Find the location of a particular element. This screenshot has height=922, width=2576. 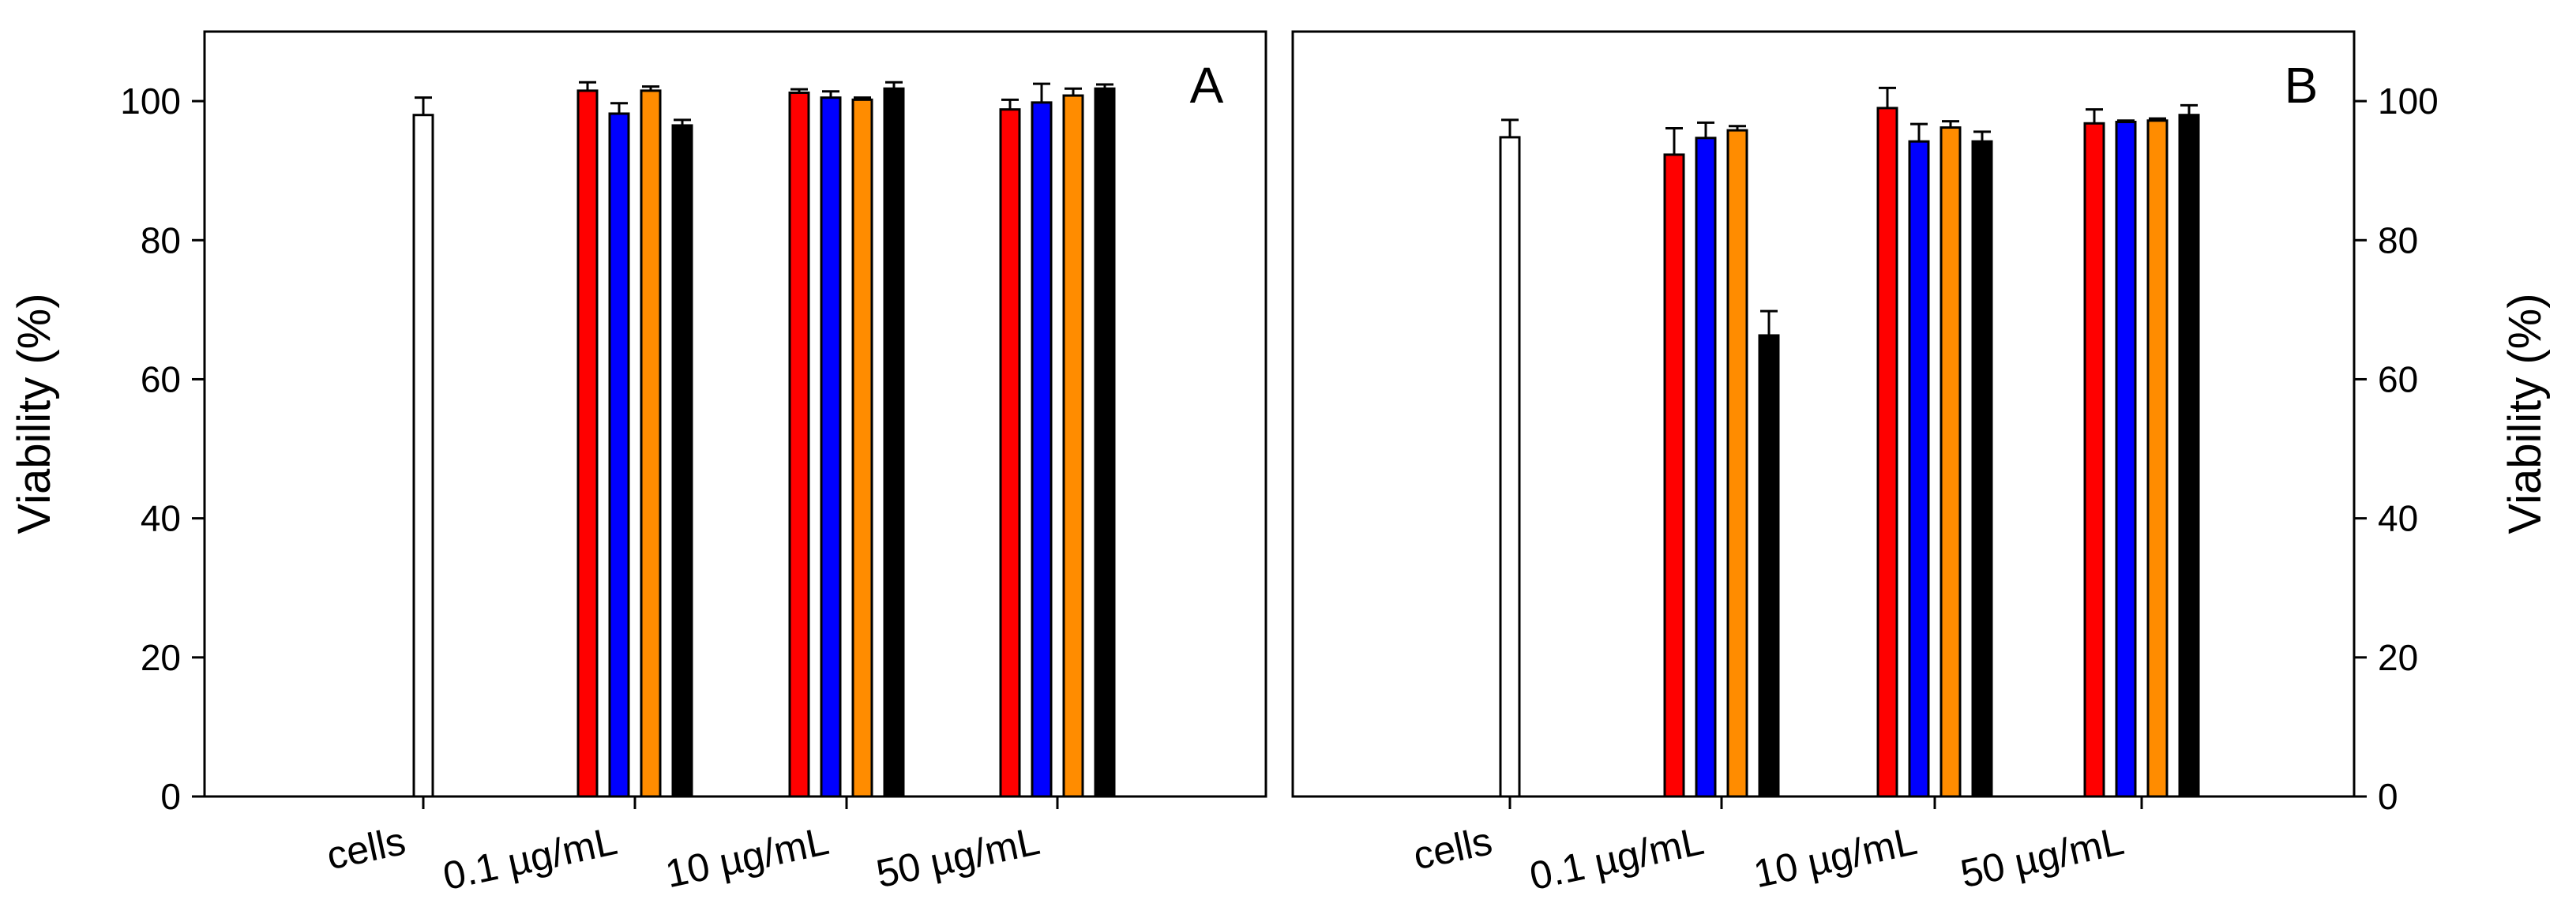

panel-b-label: B is located at coordinates (2302, 85).